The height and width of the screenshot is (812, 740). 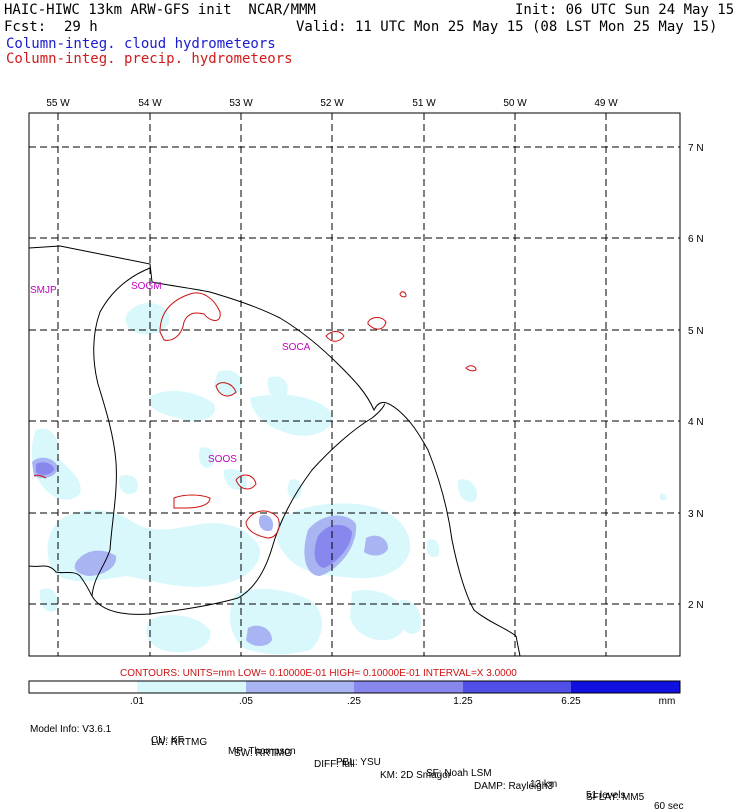 I want to click on latitude-labels: 7 N 6 N 5 N 4 N 3 N 2 N, so click(x=696, y=377).